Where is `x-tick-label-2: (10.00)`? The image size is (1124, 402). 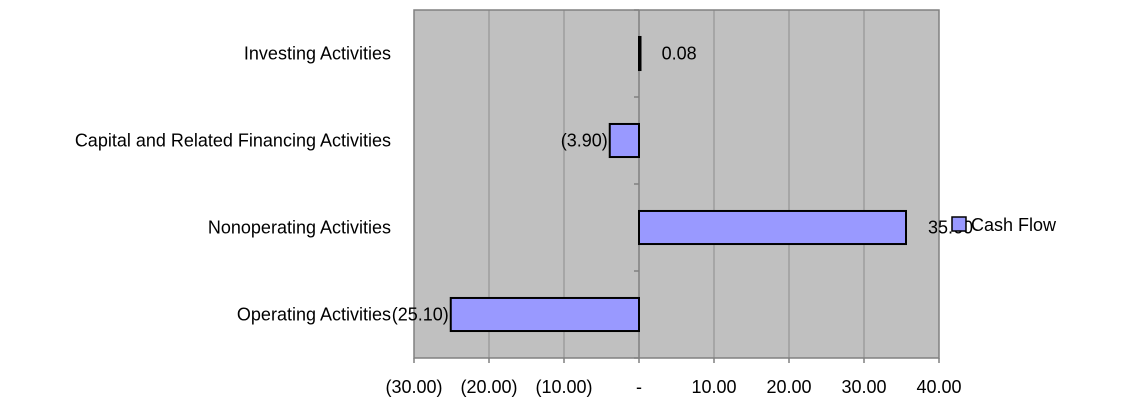 x-tick-label-2: (10.00) is located at coordinates (563, 387).